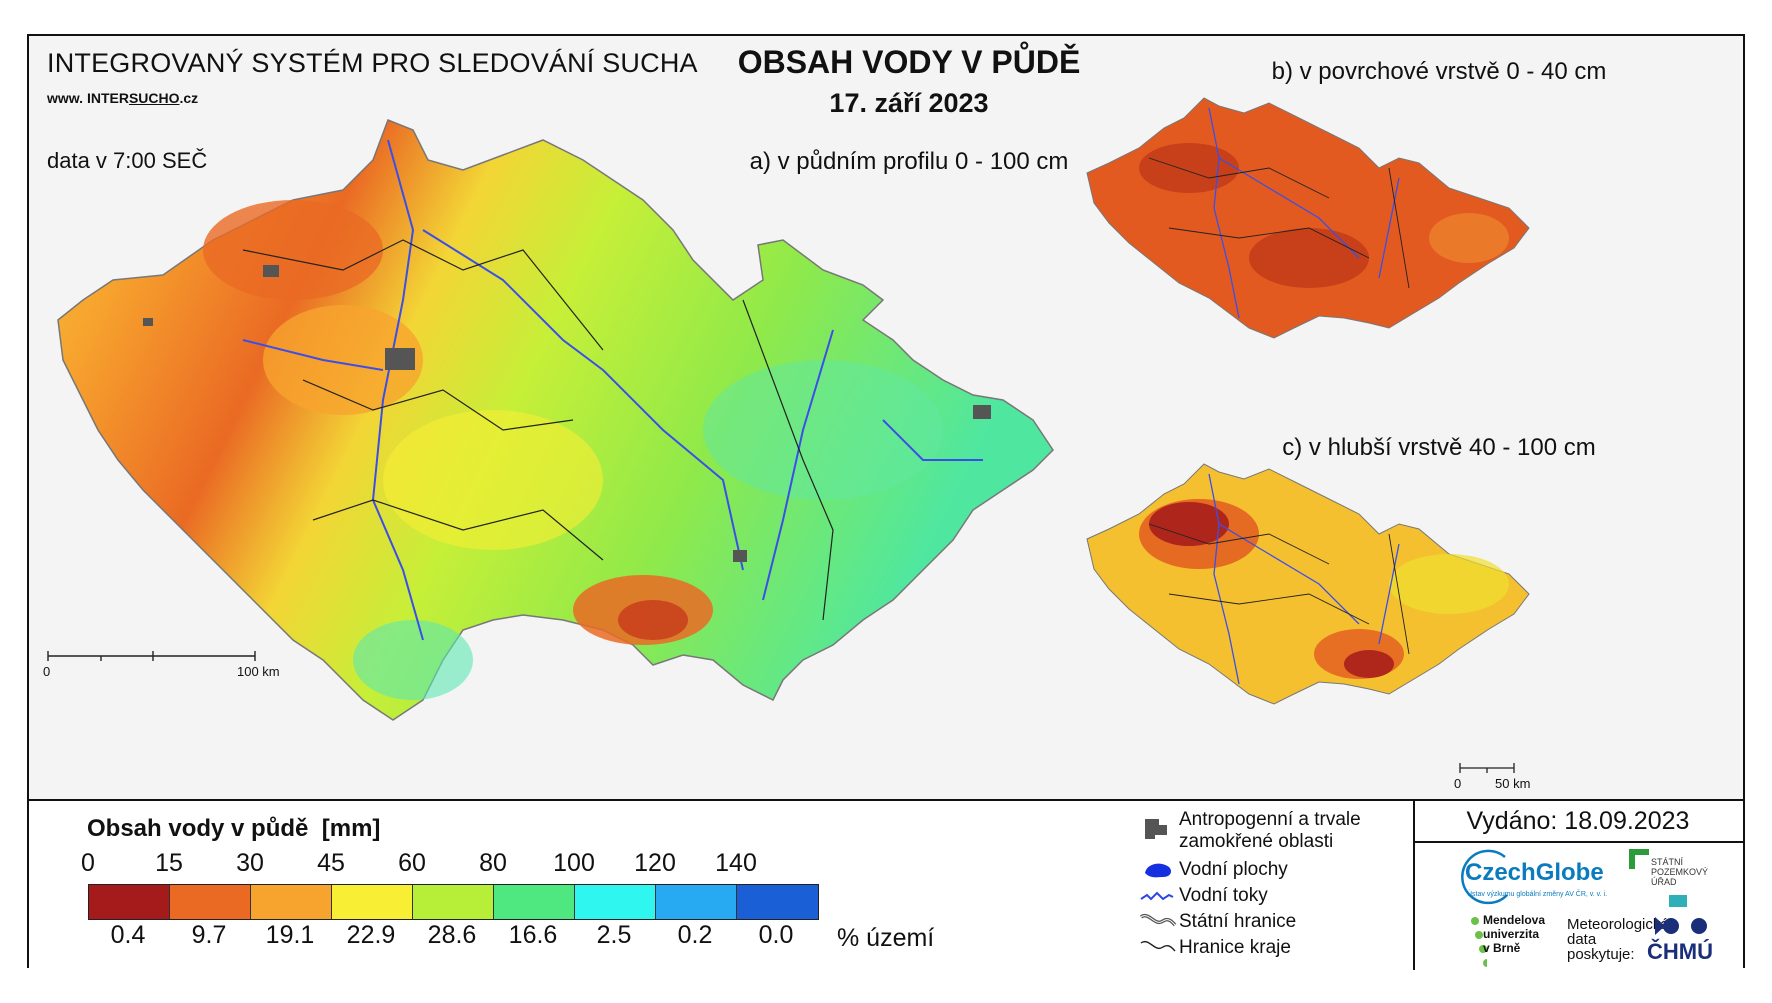 The width and height of the screenshot is (1772, 1003). What do you see at coordinates (493, 863) in the screenshot?
I see `threshold-80: 80` at bounding box center [493, 863].